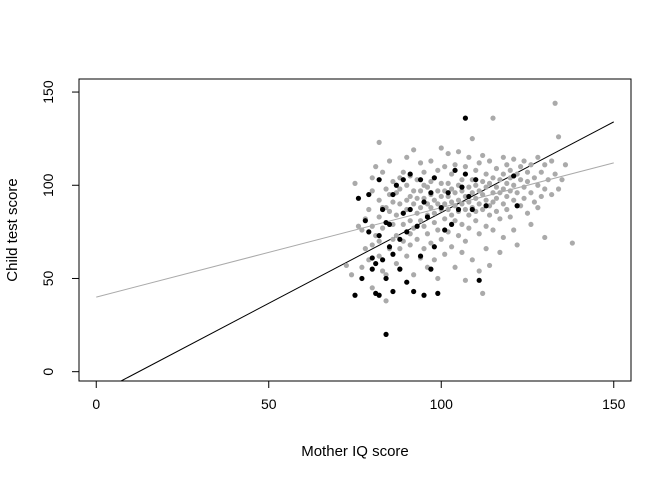  Describe the element at coordinates (48, 278) in the screenshot. I see `y-tick-label: 50` at that location.